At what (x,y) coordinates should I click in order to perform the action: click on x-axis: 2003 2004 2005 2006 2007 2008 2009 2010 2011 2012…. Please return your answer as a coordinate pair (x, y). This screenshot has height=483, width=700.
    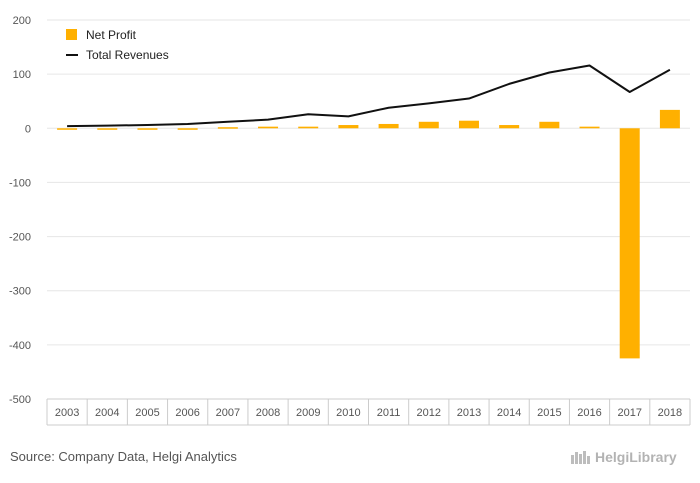
    Looking at the image, I should click on (368, 412).